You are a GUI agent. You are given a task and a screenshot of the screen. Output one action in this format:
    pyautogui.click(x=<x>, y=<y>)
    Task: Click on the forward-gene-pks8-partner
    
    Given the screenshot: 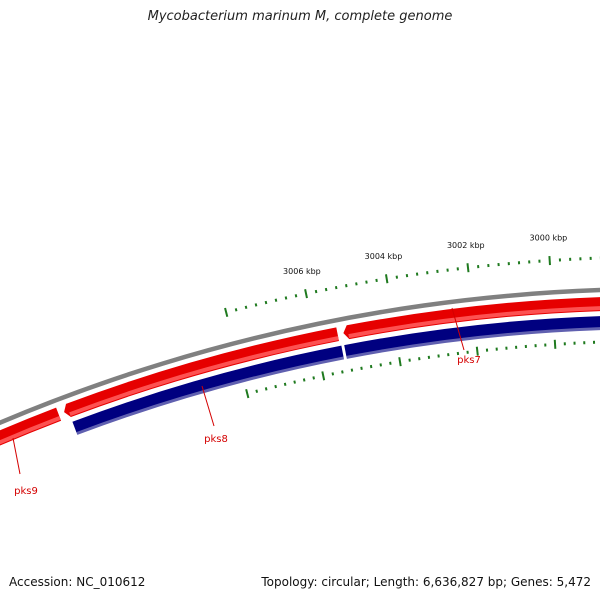 What is the action you would take?
    pyautogui.click(x=201, y=372)
    